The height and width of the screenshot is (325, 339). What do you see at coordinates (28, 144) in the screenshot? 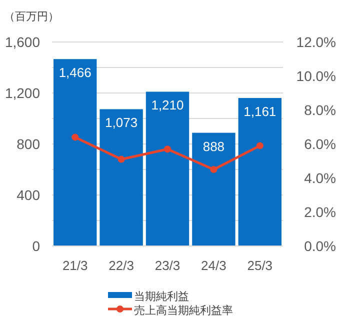
I see `y-tick-label: 800` at bounding box center [28, 144].